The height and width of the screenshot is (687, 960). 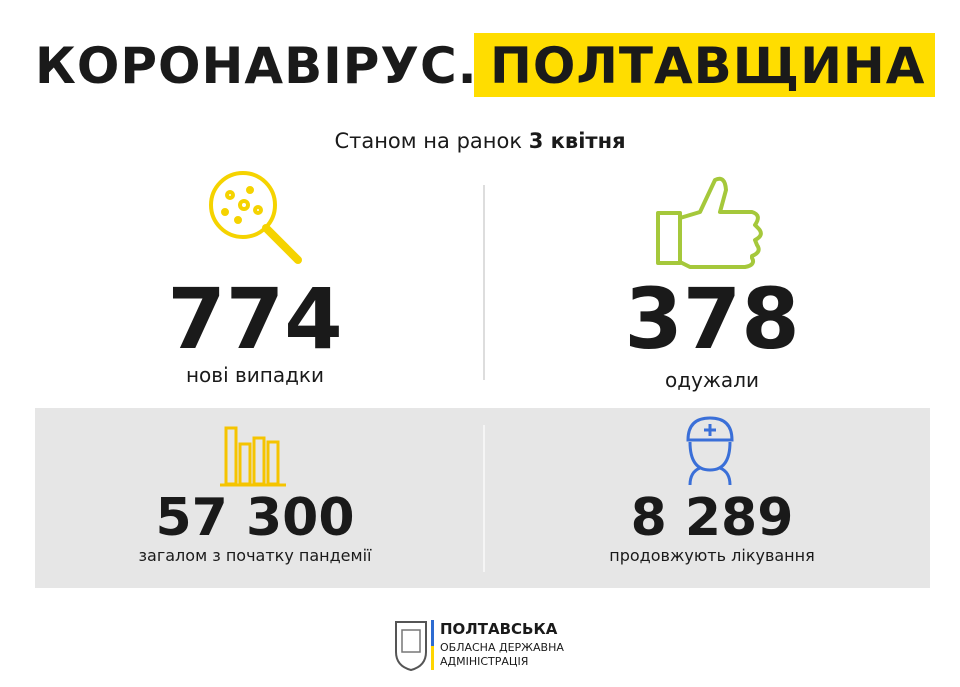 I want to click on magnifier-icon, so click(x=255, y=217).